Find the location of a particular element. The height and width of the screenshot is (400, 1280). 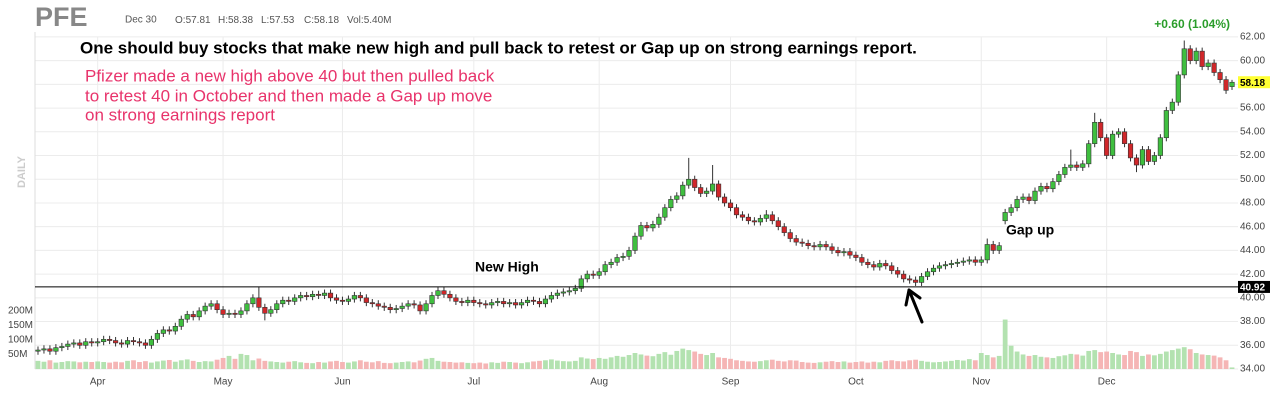

volume-stat: Vol:5.40M is located at coordinates (369, 20).